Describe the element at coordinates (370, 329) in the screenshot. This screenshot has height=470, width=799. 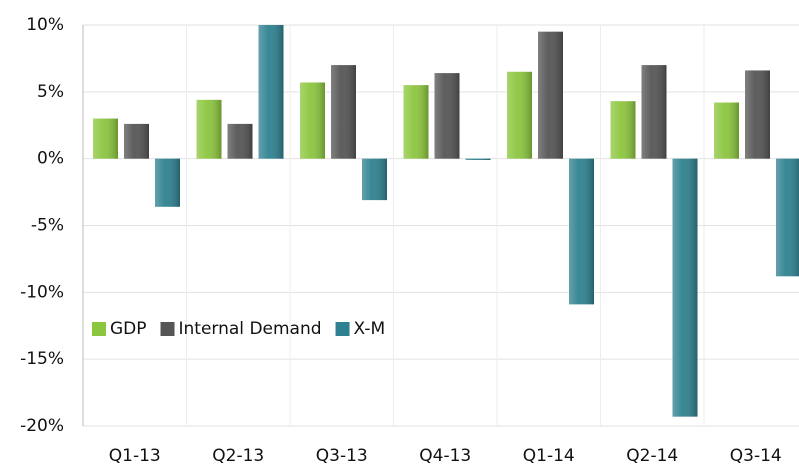
I see `legend-label: X-M` at that location.